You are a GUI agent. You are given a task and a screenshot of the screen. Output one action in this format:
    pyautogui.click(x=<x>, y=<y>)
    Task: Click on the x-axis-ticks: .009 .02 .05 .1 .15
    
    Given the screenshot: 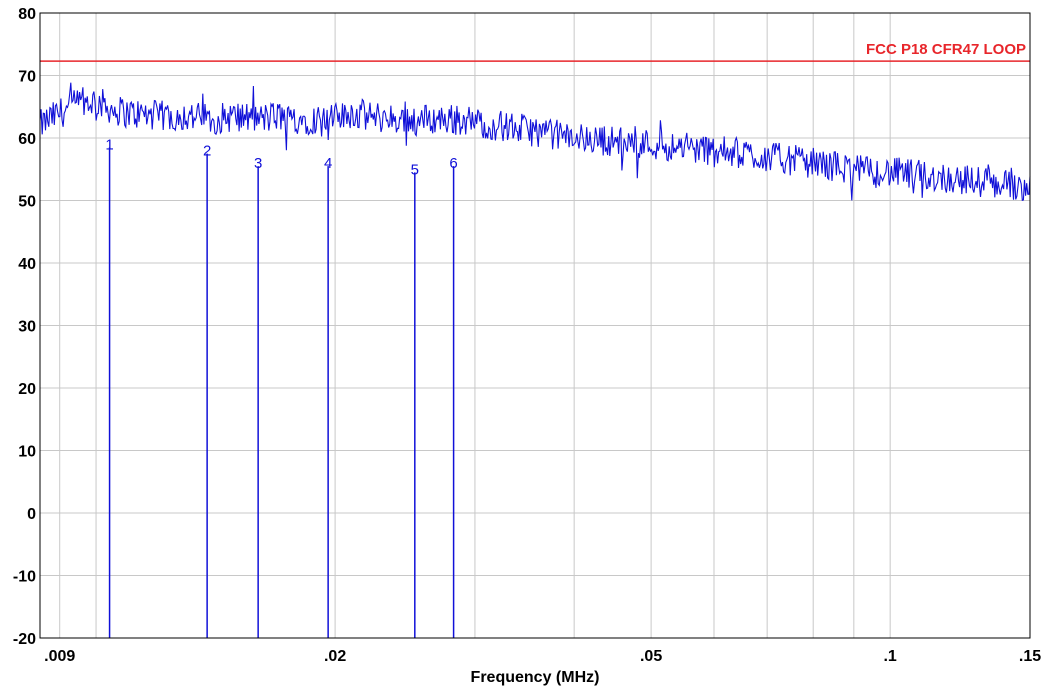 What is the action you would take?
    pyautogui.click(x=542, y=656)
    